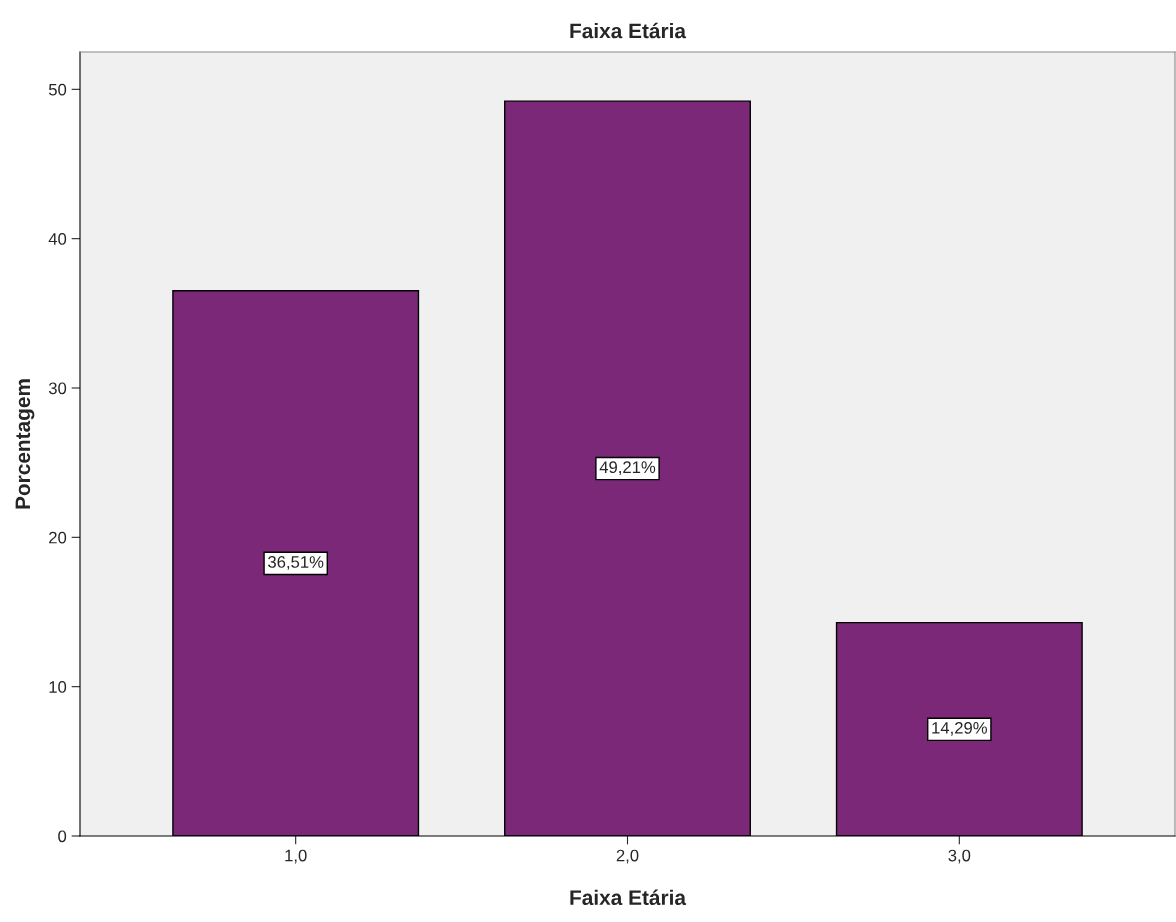 This screenshot has height=922, width=1176. I want to click on data-label: 36,51%, so click(296, 563).